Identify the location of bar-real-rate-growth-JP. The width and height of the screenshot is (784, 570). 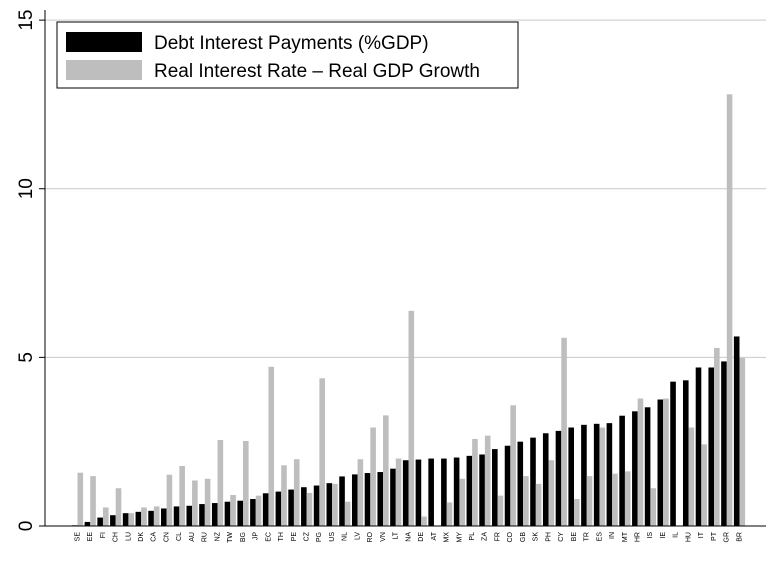
(258, 510).